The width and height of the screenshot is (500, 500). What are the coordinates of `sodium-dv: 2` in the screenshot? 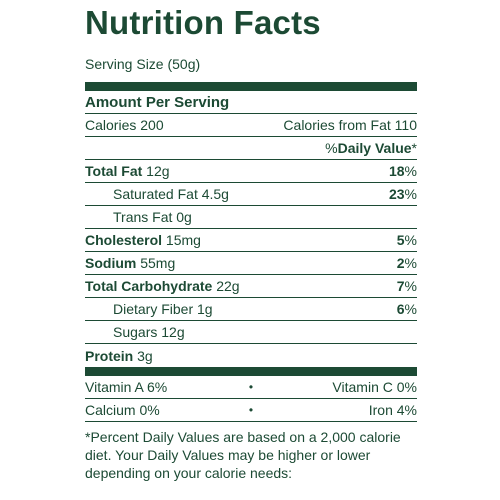 It's located at (400, 263).